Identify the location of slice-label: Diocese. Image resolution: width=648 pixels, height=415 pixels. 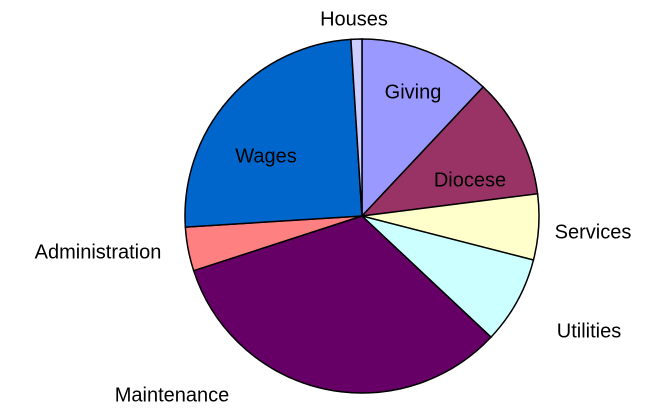
(470, 180).